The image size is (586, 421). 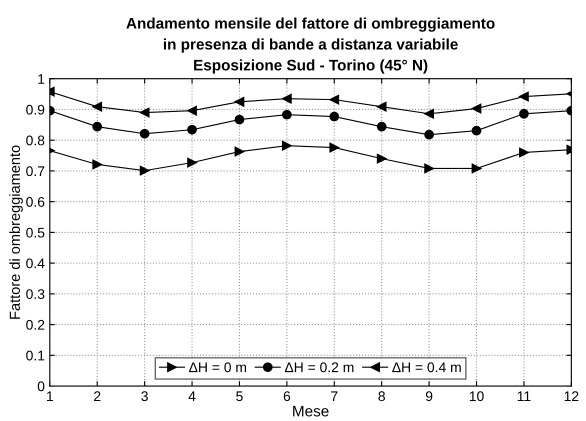 I want to click on legend-label: ΔH = 0.4 m, so click(x=426, y=367).